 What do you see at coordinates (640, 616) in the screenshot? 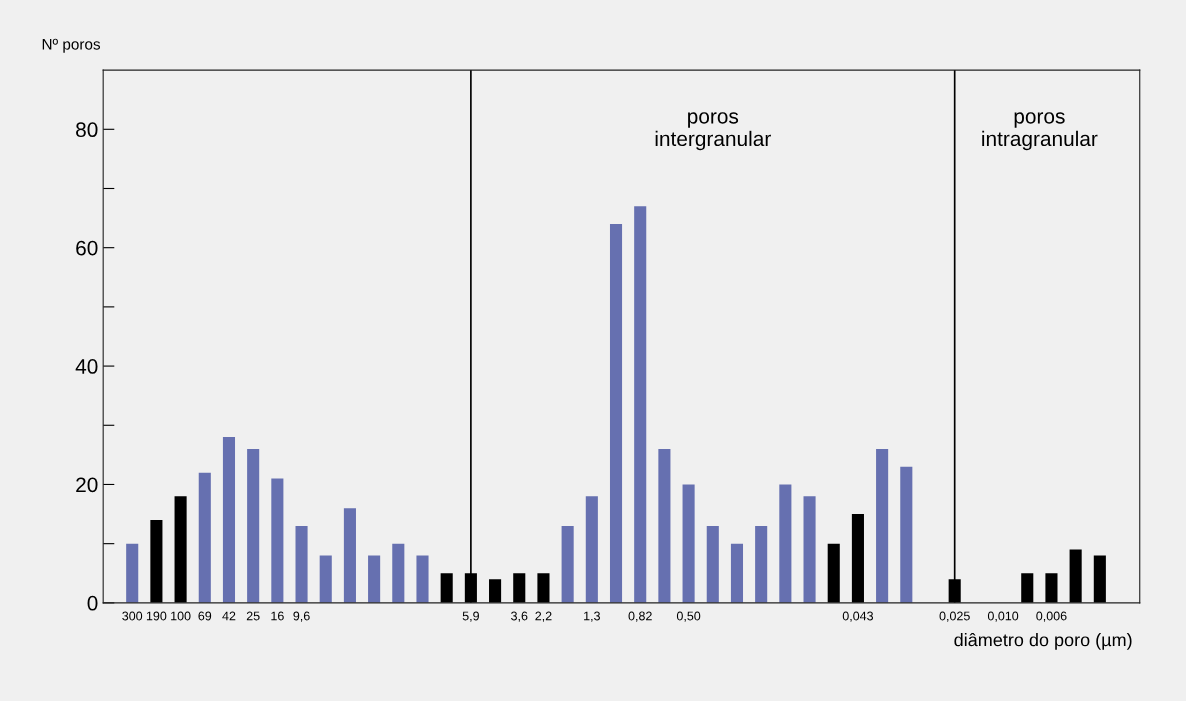
I see `x-tick-label: 0,82` at bounding box center [640, 616].